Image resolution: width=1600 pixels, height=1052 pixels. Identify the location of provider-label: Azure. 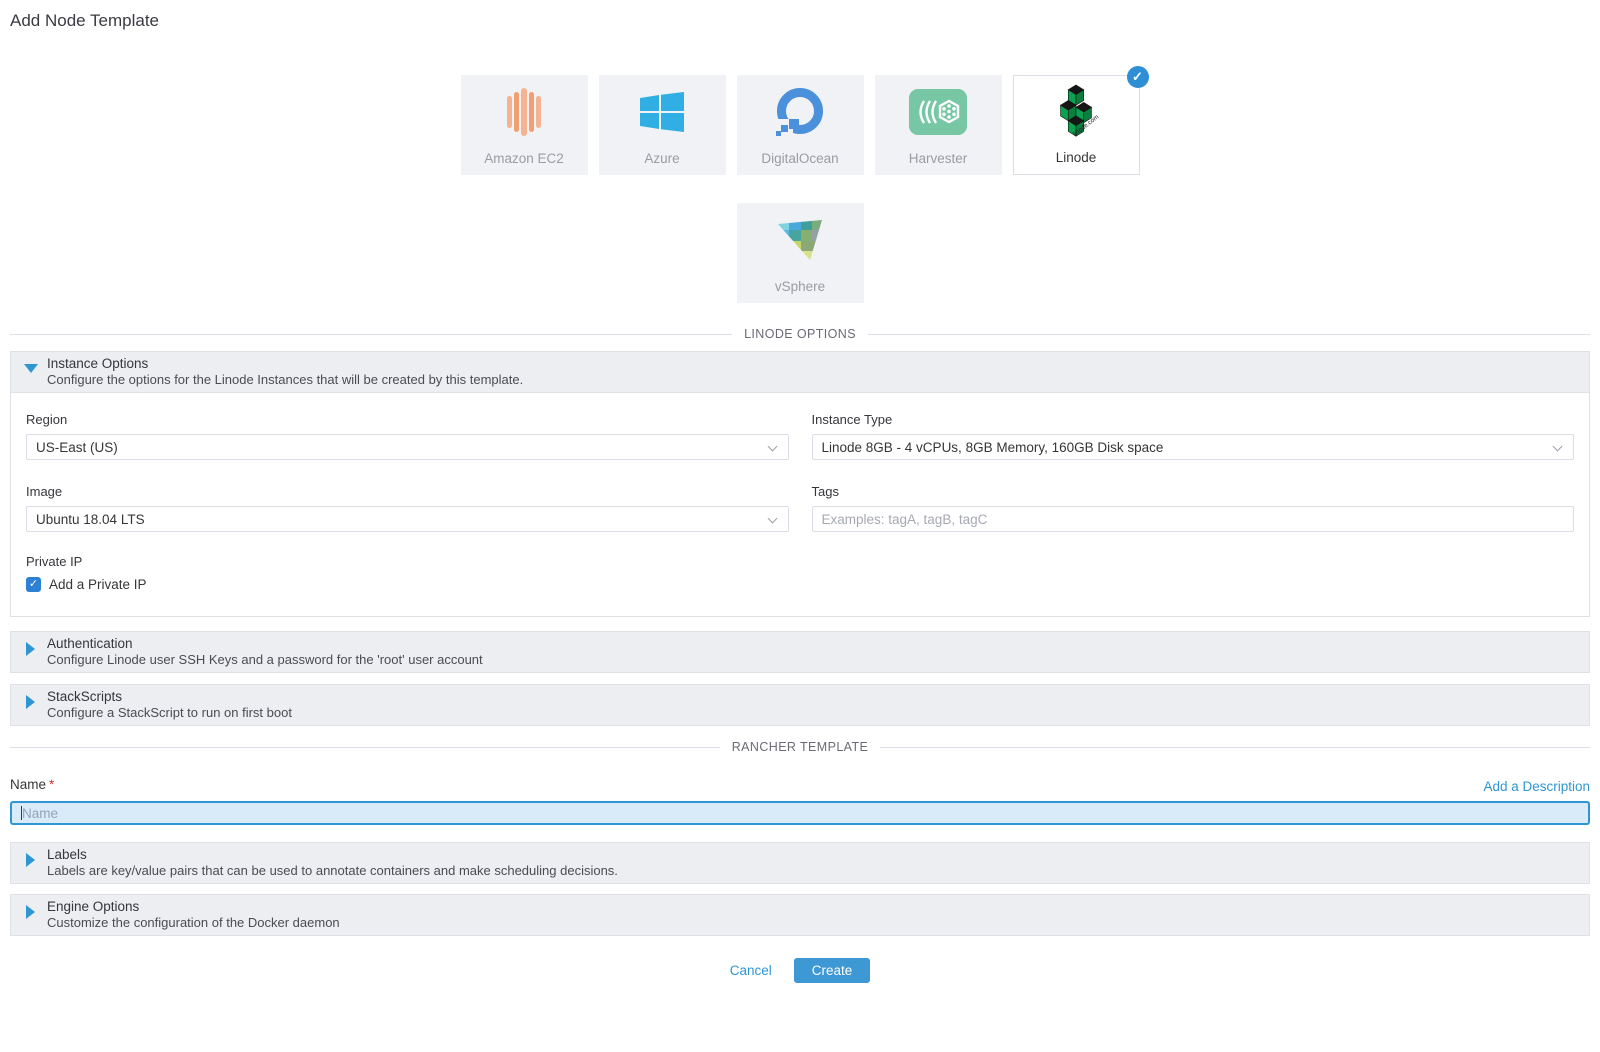
(662, 158).